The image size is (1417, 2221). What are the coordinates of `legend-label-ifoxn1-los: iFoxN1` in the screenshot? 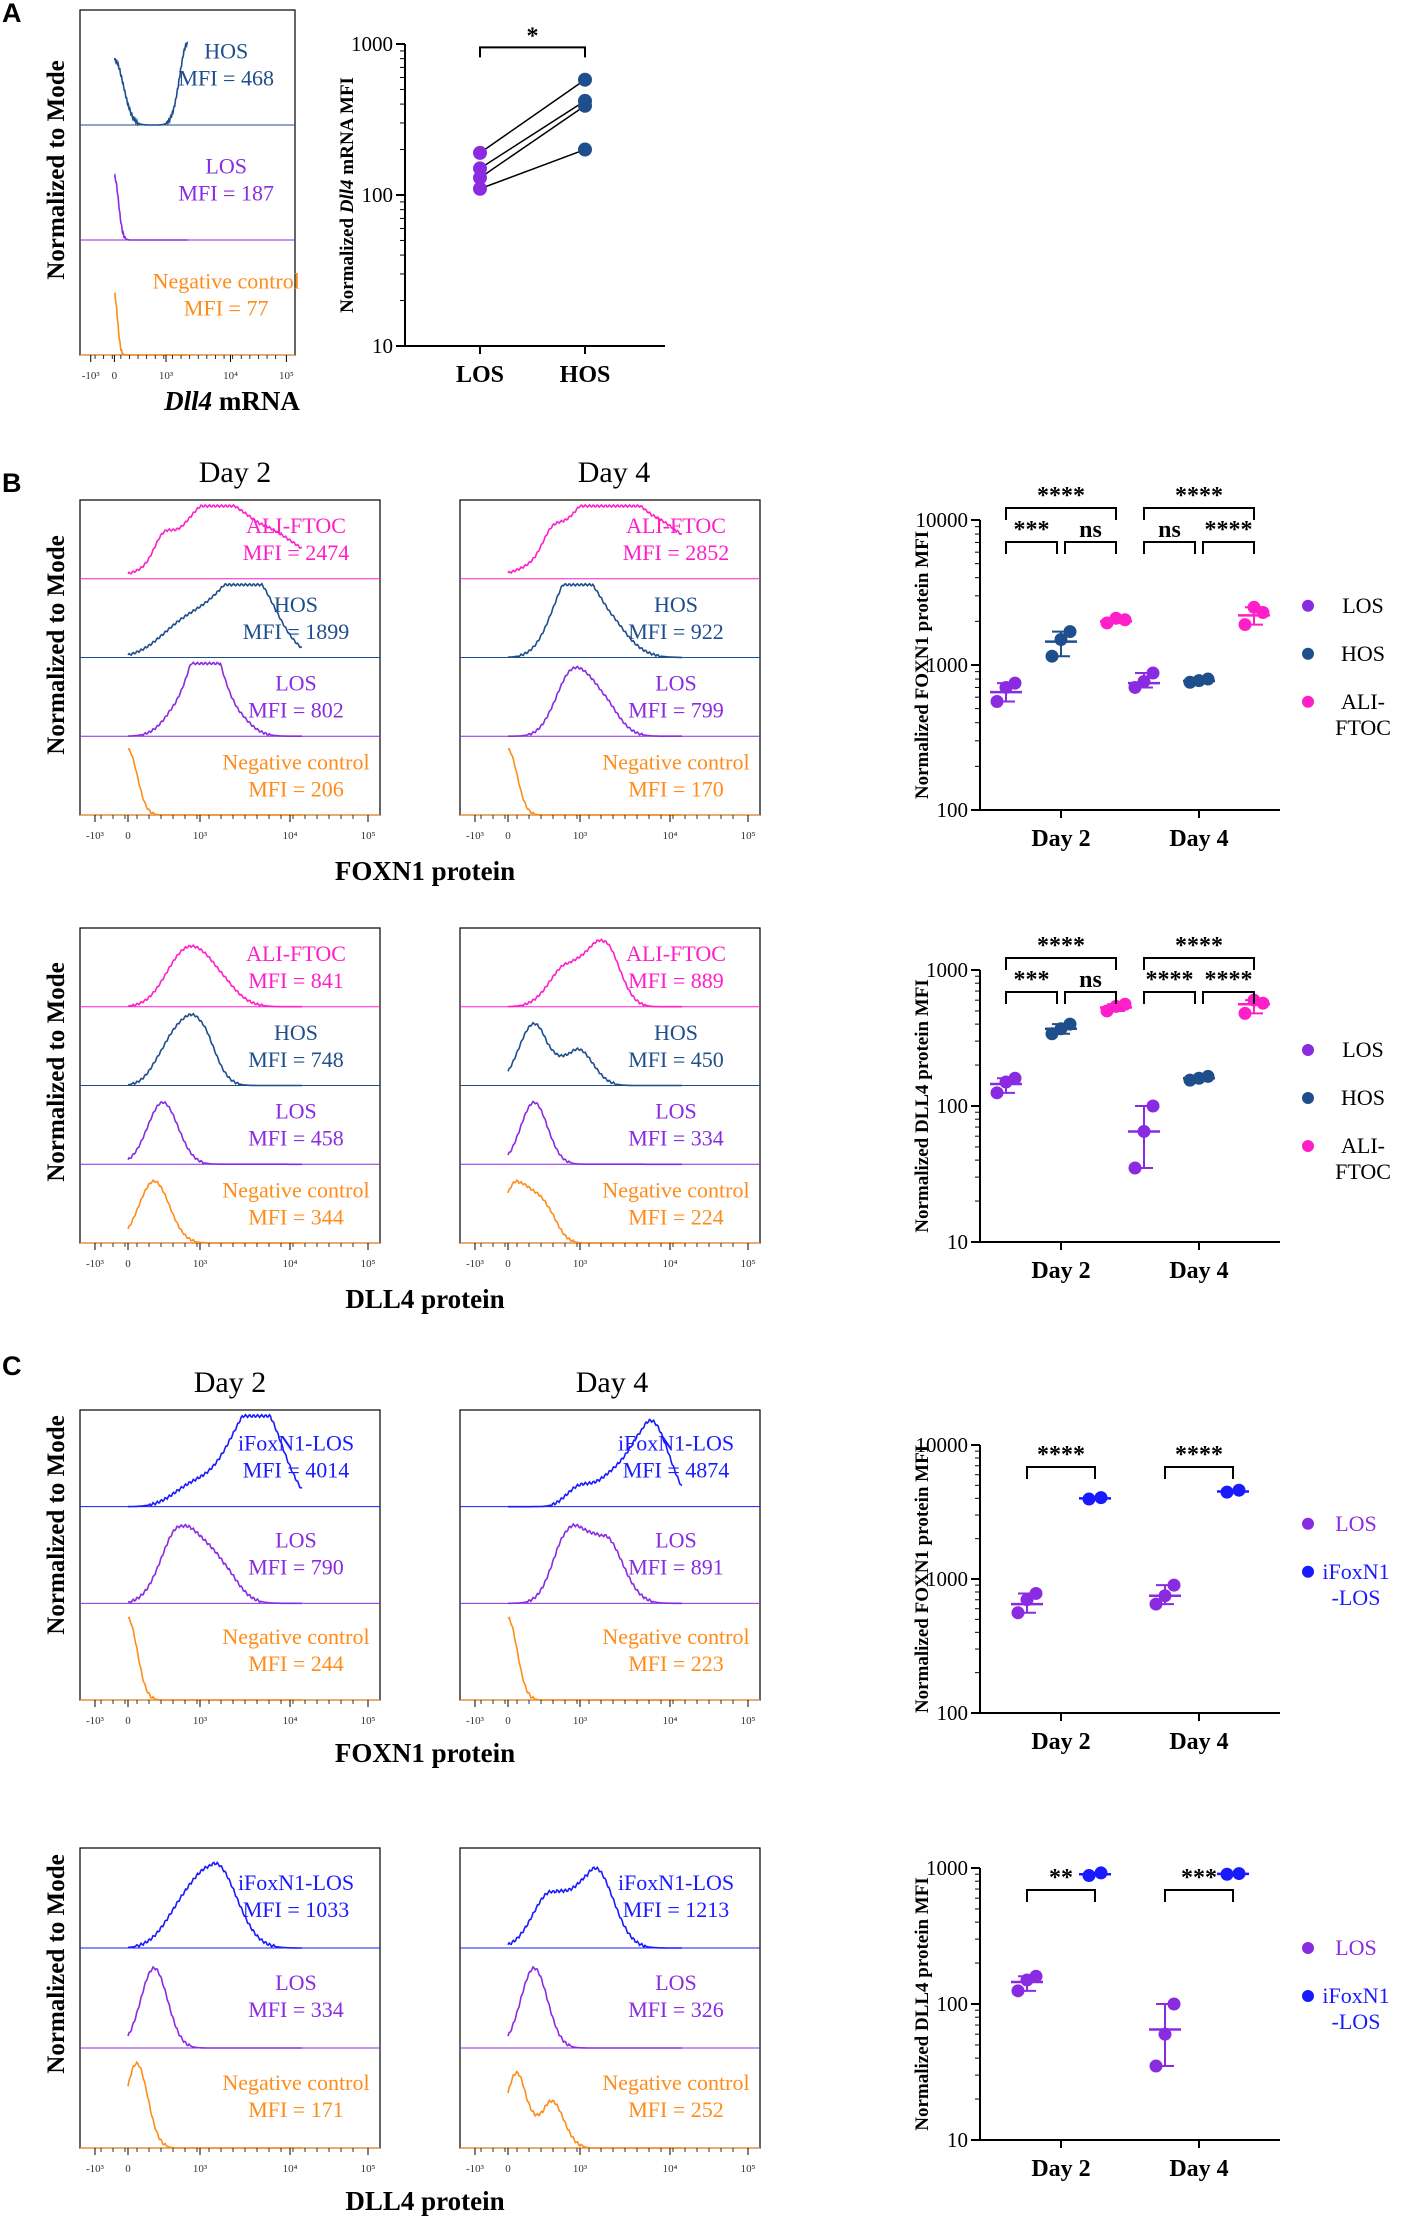 It's located at (1355, 1995).